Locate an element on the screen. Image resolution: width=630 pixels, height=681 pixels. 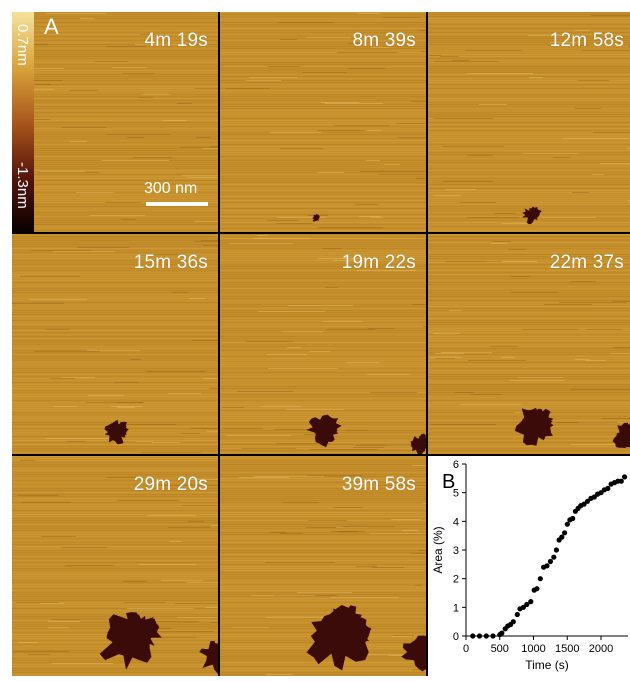
frame-time-label: 8m 39s is located at coordinates (384, 41).